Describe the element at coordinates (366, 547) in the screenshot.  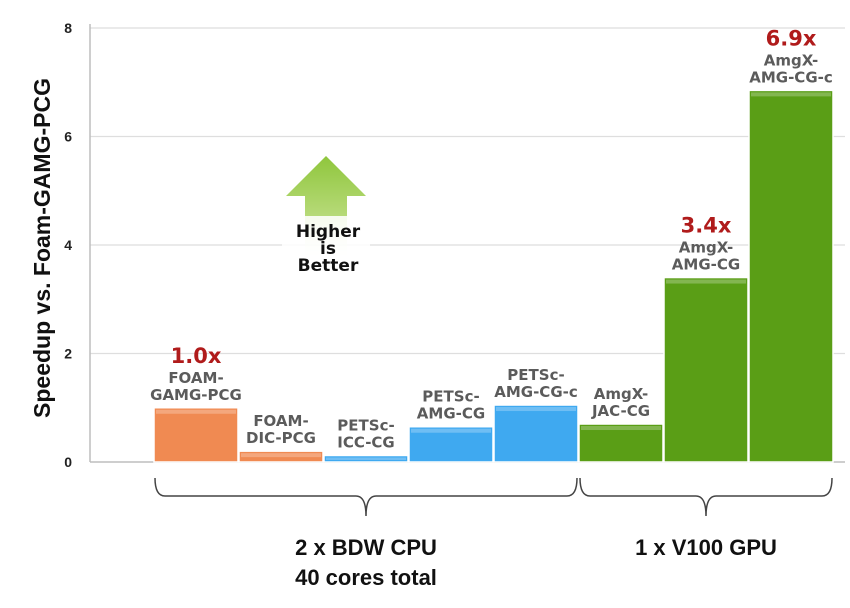
I see `group-label-cpu: 2 x BDW CPU` at that location.